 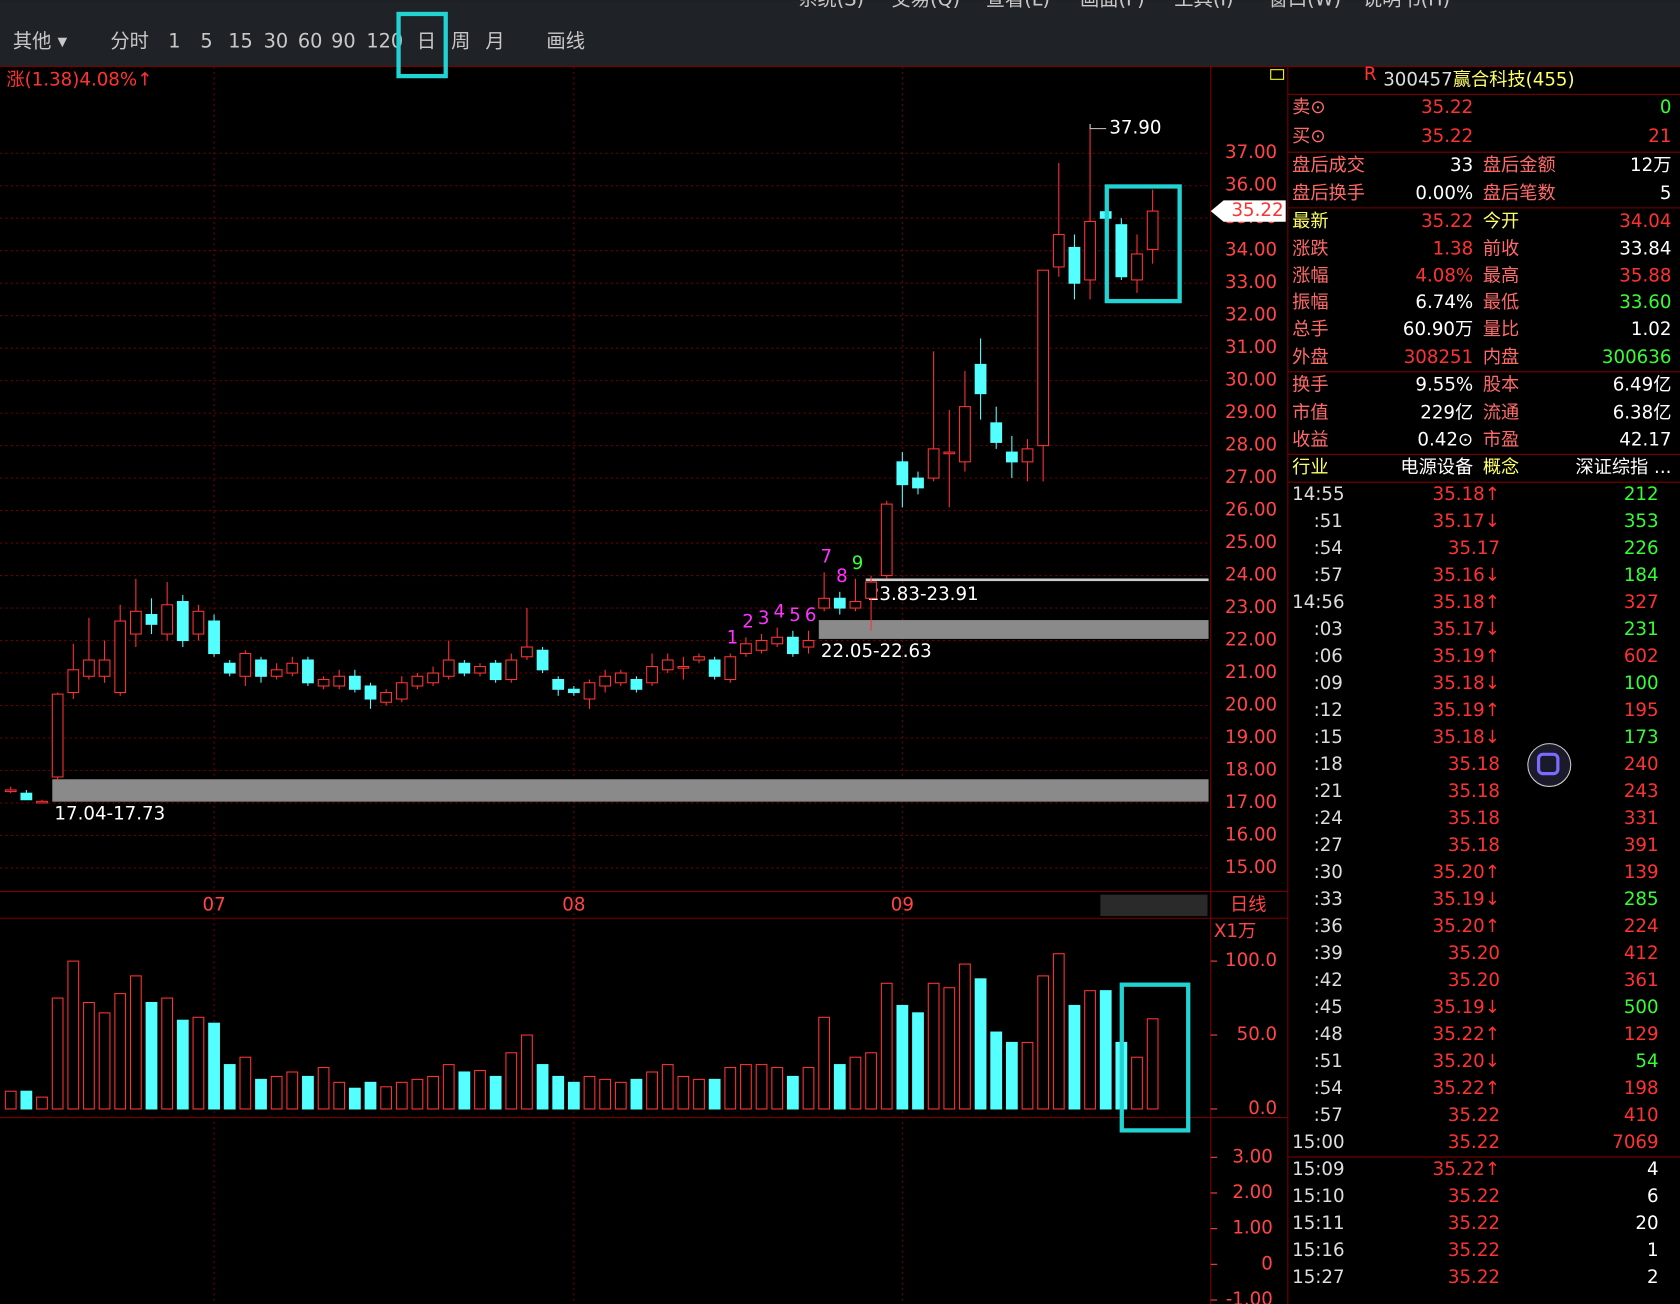 I want to click on toolbar-item: 5, so click(x=206, y=40).